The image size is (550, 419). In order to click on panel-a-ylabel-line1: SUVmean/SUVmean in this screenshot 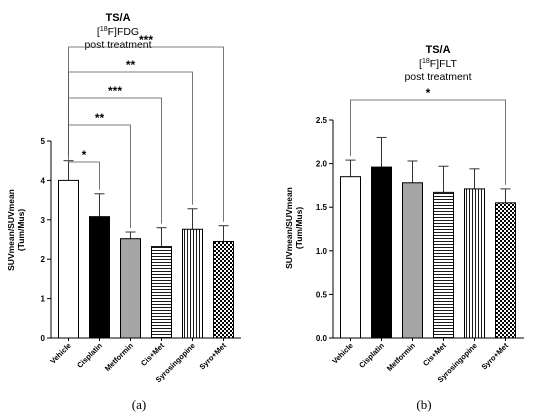, I will do `click(11, 230)`.